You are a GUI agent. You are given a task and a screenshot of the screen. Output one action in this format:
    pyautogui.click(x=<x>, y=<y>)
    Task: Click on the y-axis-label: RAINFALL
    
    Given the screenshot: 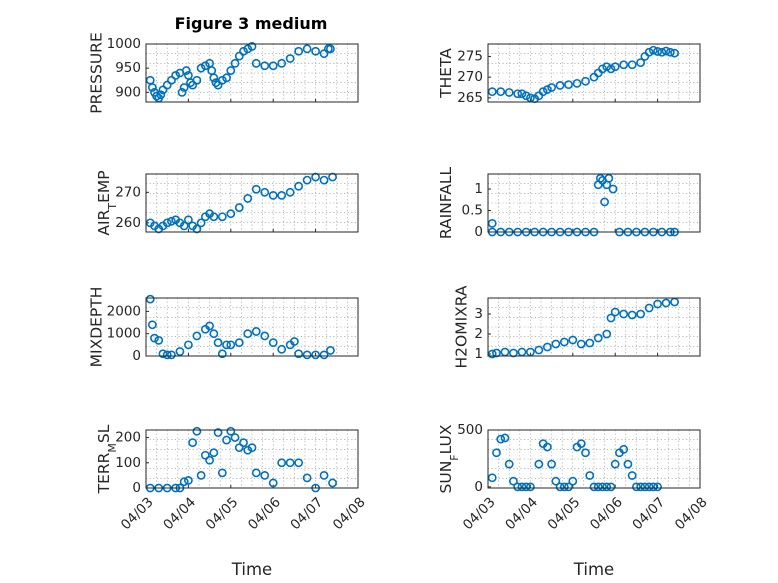 What is the action you would take?
    pyautogui.click(x=446, y=202)
    